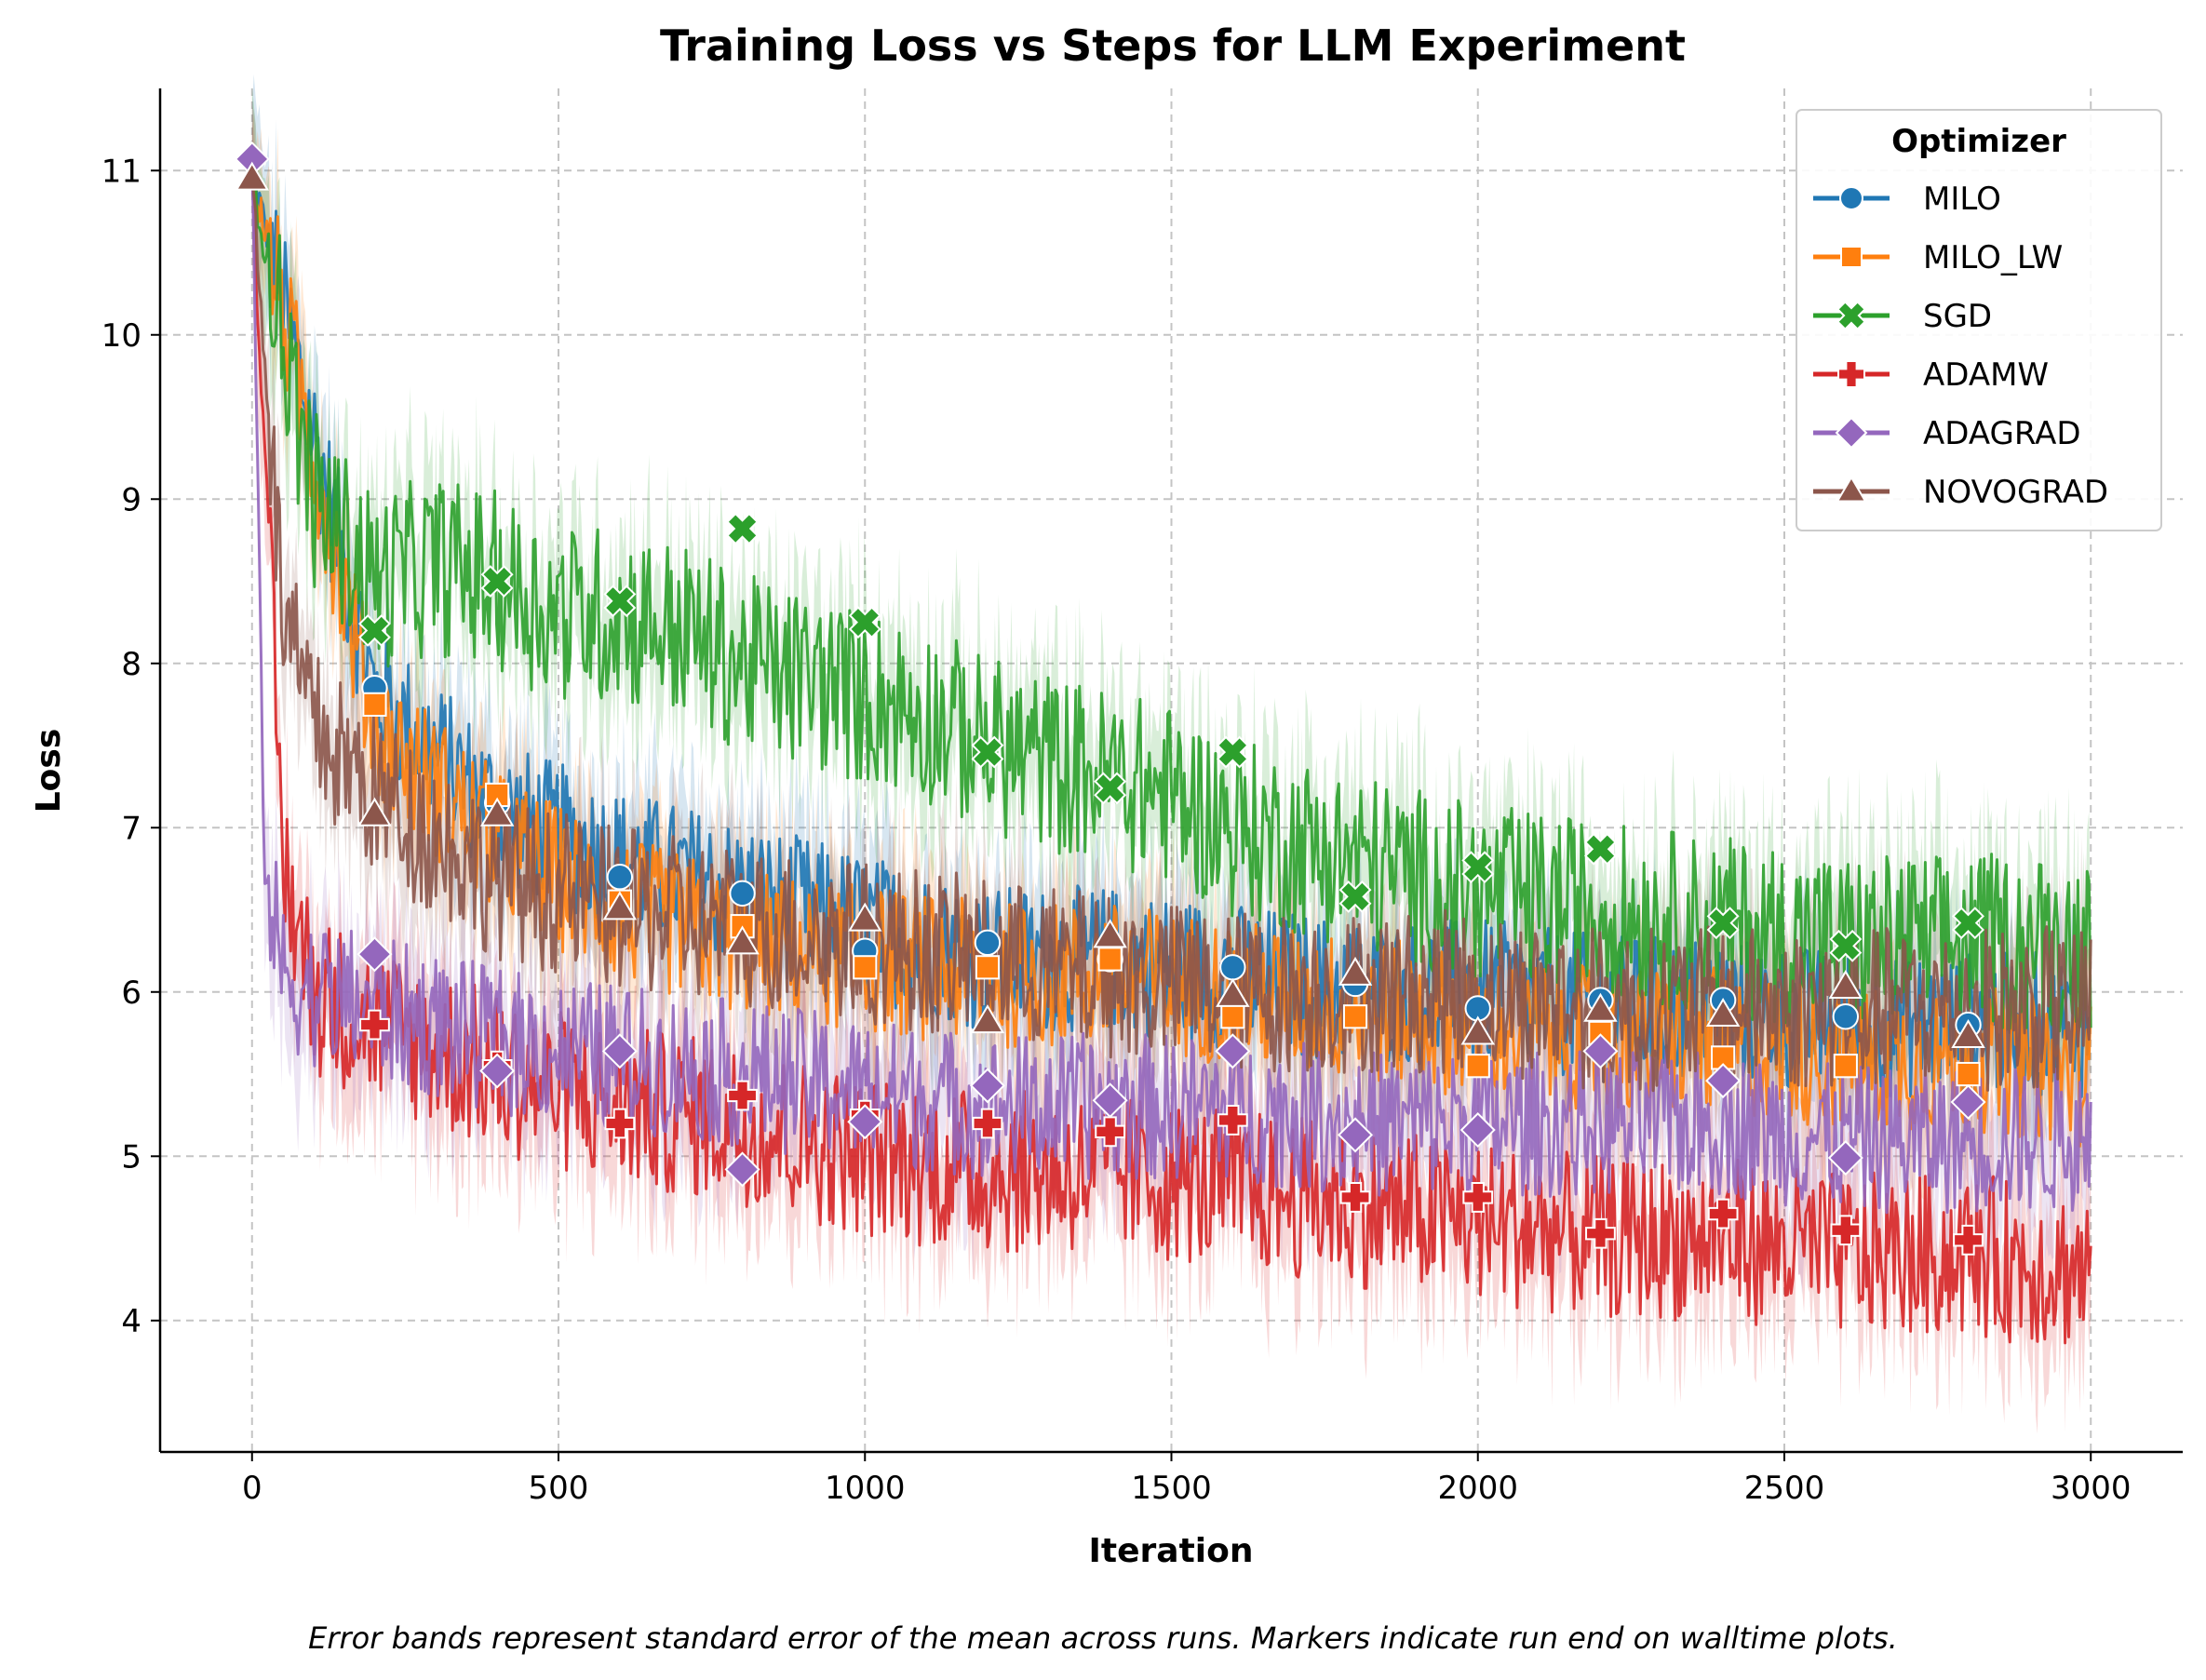 Image resolution: width=2206 pixels, height=1680 pixels. Describe the element at coordinates (1993, 257) in the screenshot. I see `legend-label: MILO_LW` at that location.